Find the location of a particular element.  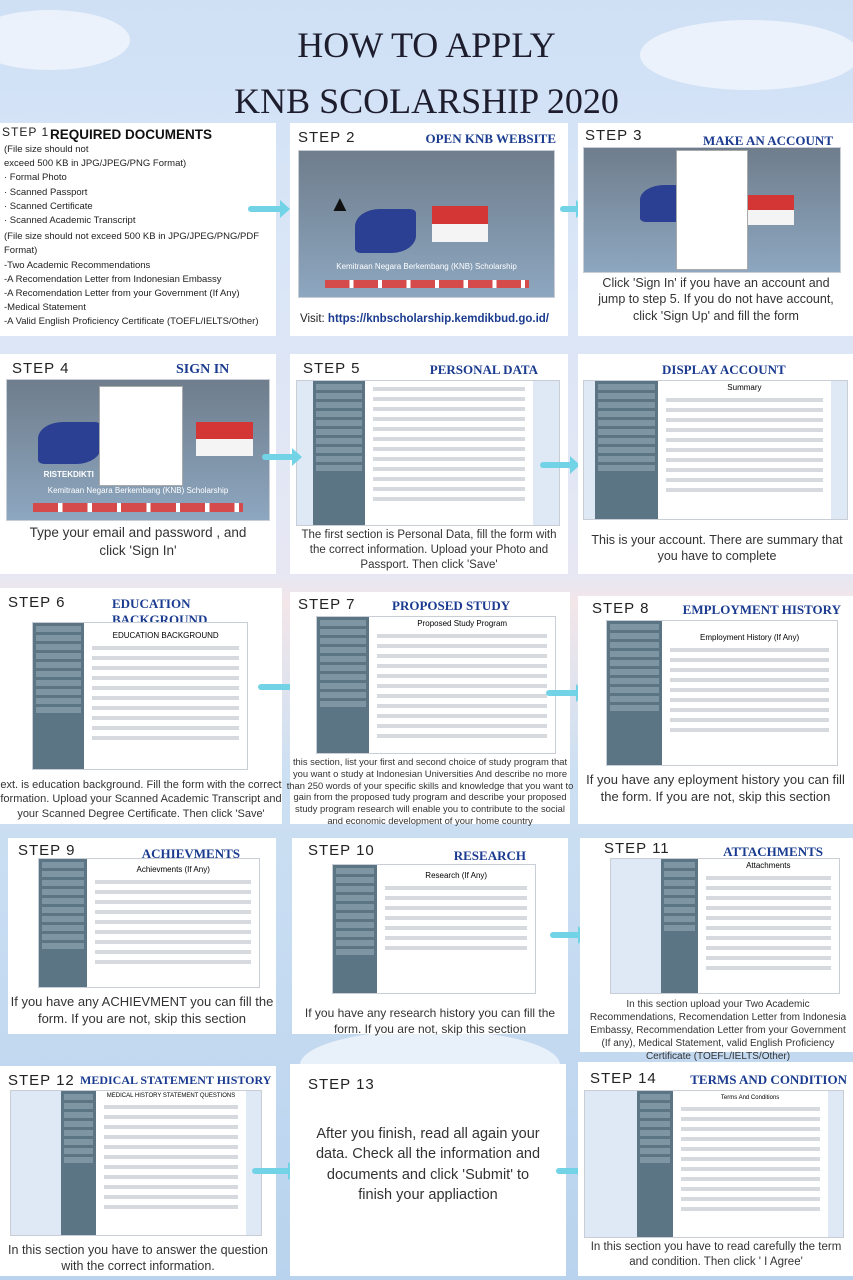

signin-dialog is located at coordinates (140, 436).